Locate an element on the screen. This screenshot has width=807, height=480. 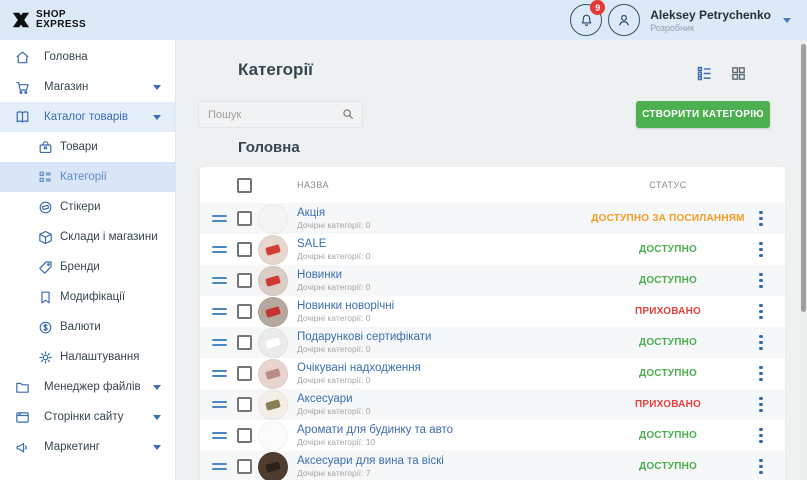
categories-list-icon is located at coordinates (45, 177).